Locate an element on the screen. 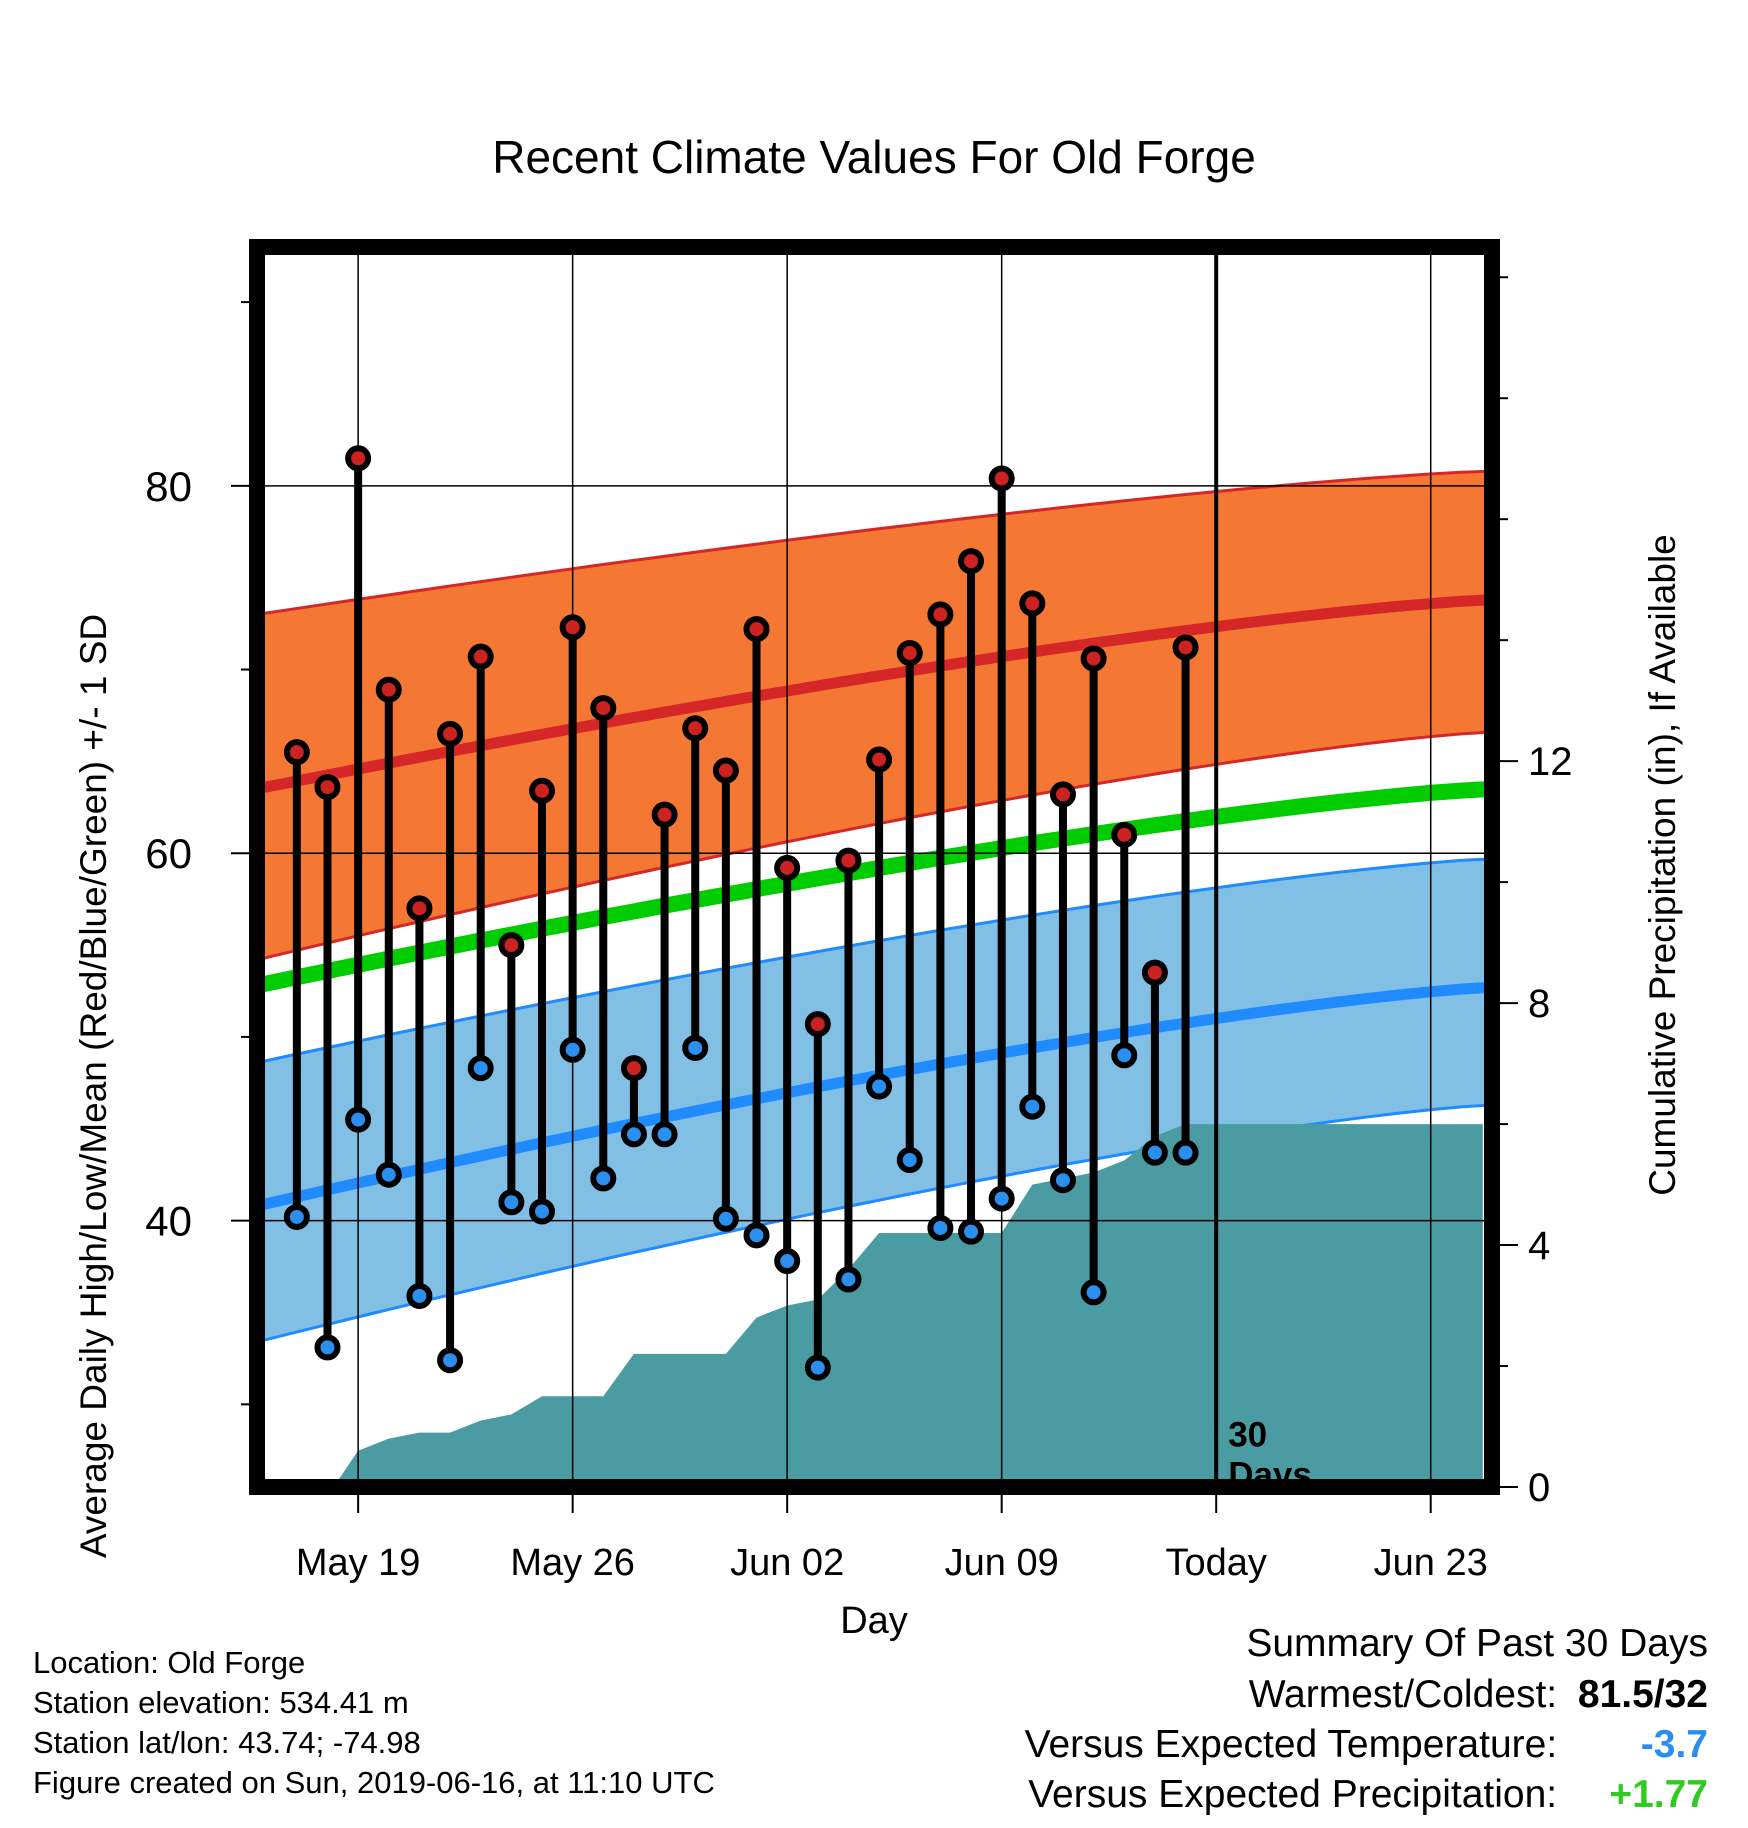 The width and height of the screenshot is (1748, 1828). precip-area is located at coordinates (908, 1305).